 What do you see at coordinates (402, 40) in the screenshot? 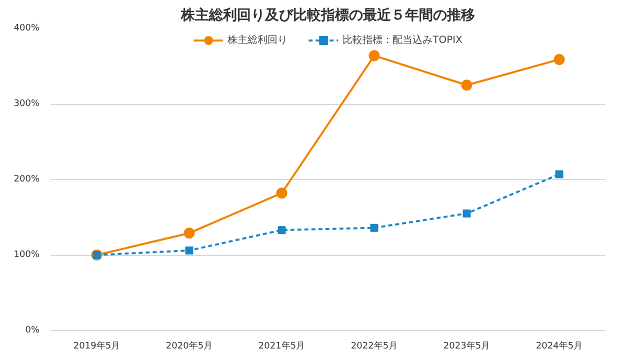
I see `legend-label: 比較指標：配当込みTOPIX` at bounding box center [402, 40].